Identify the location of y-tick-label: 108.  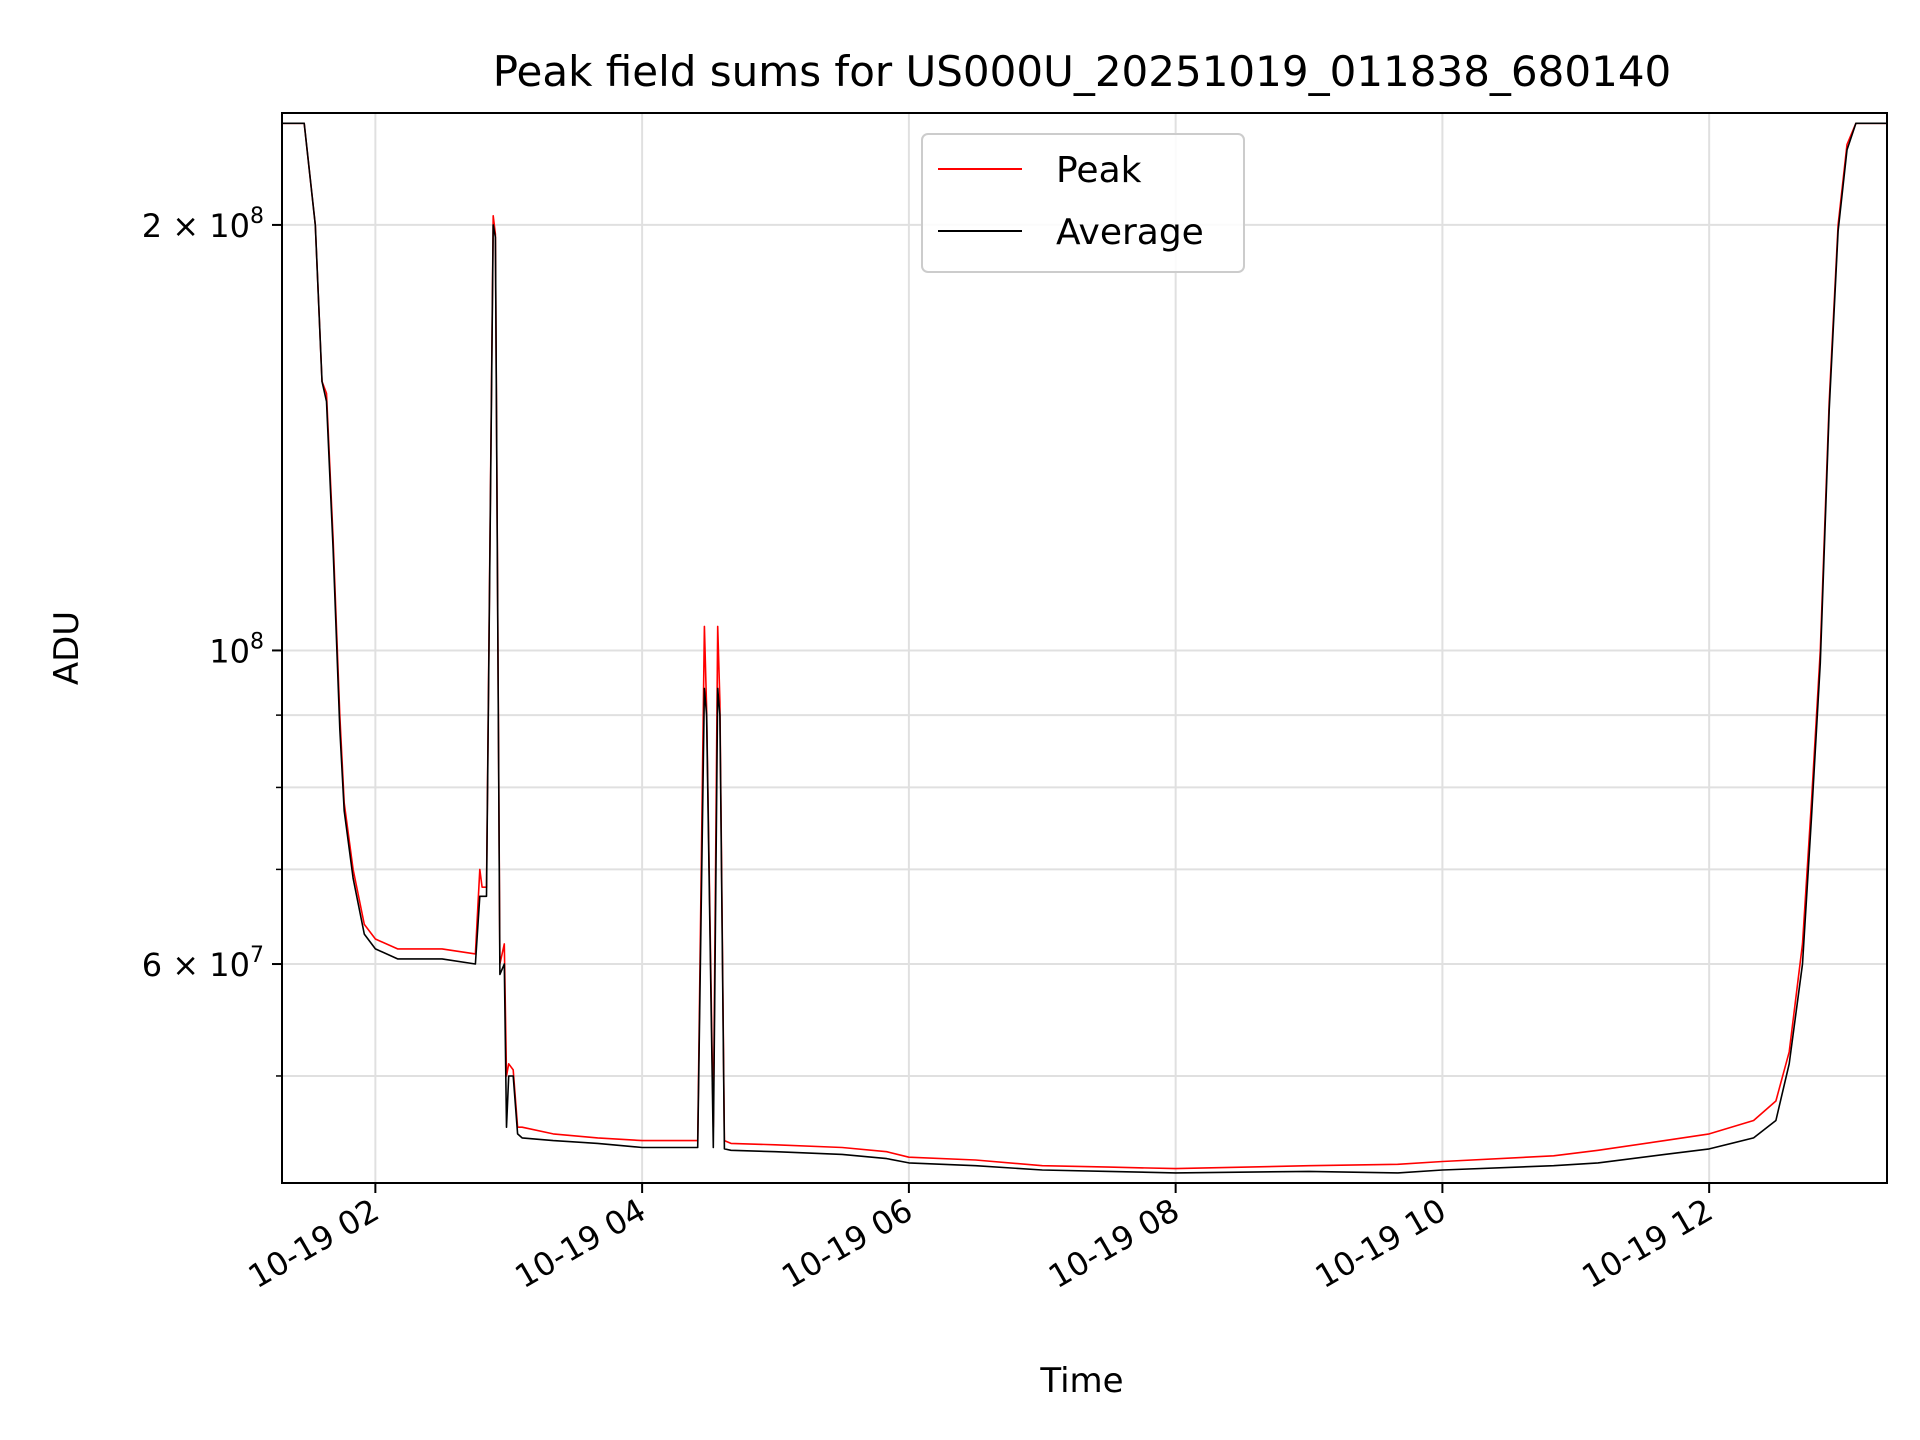
(236, 649).